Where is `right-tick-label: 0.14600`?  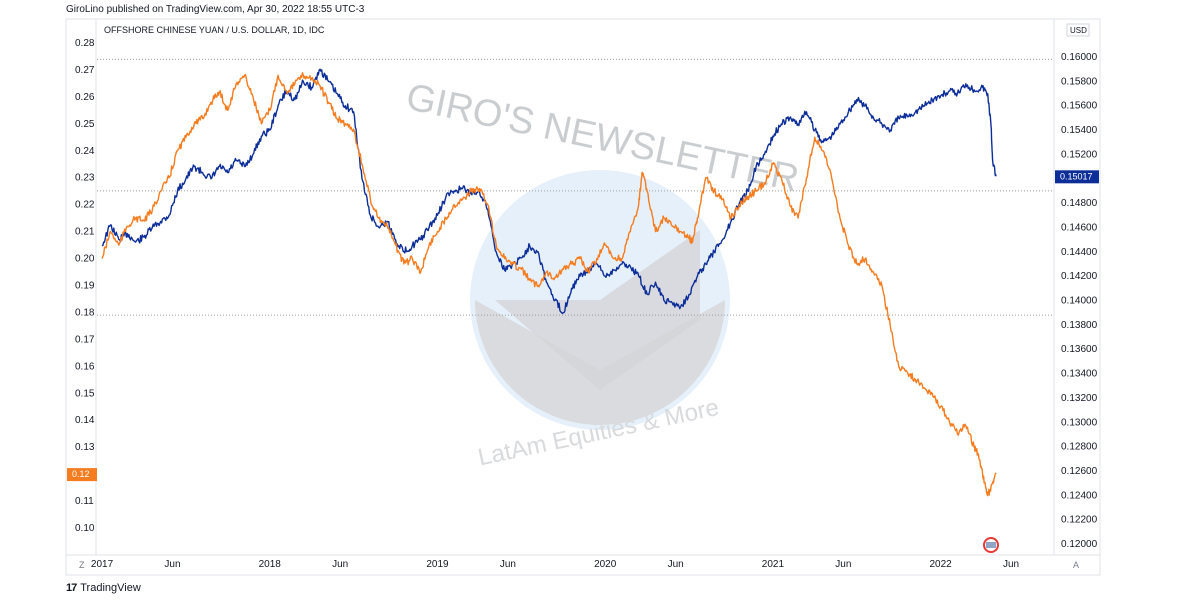 right-tick-label: 0.14600 is located at coordinates (1079, 227).